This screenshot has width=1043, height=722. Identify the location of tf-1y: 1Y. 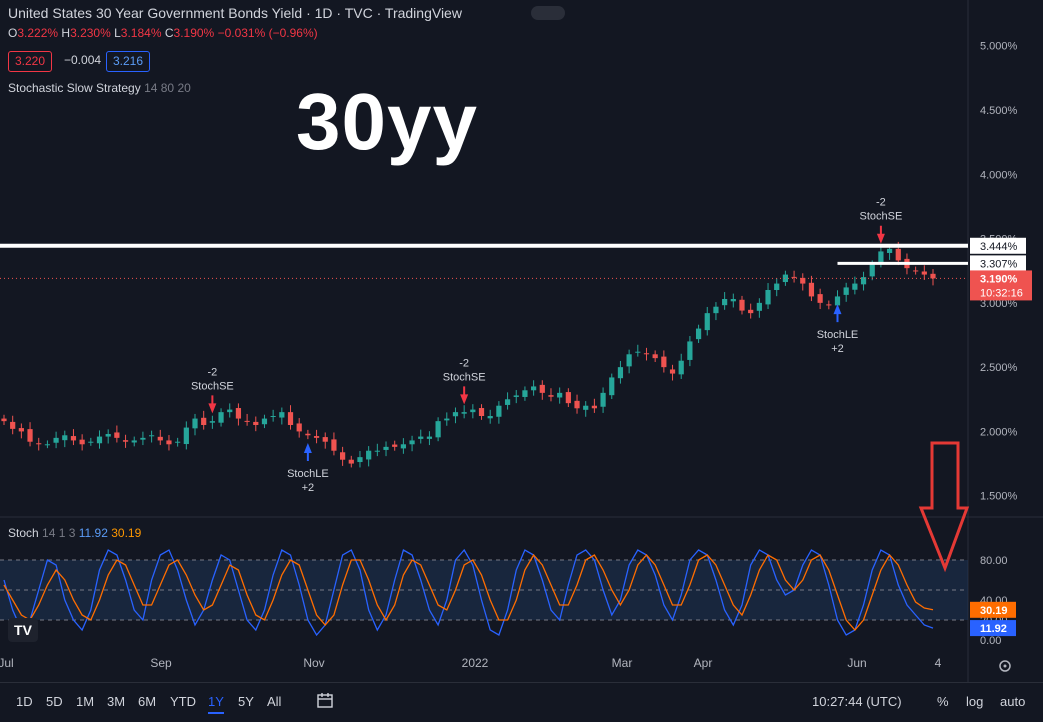
(216, 704).